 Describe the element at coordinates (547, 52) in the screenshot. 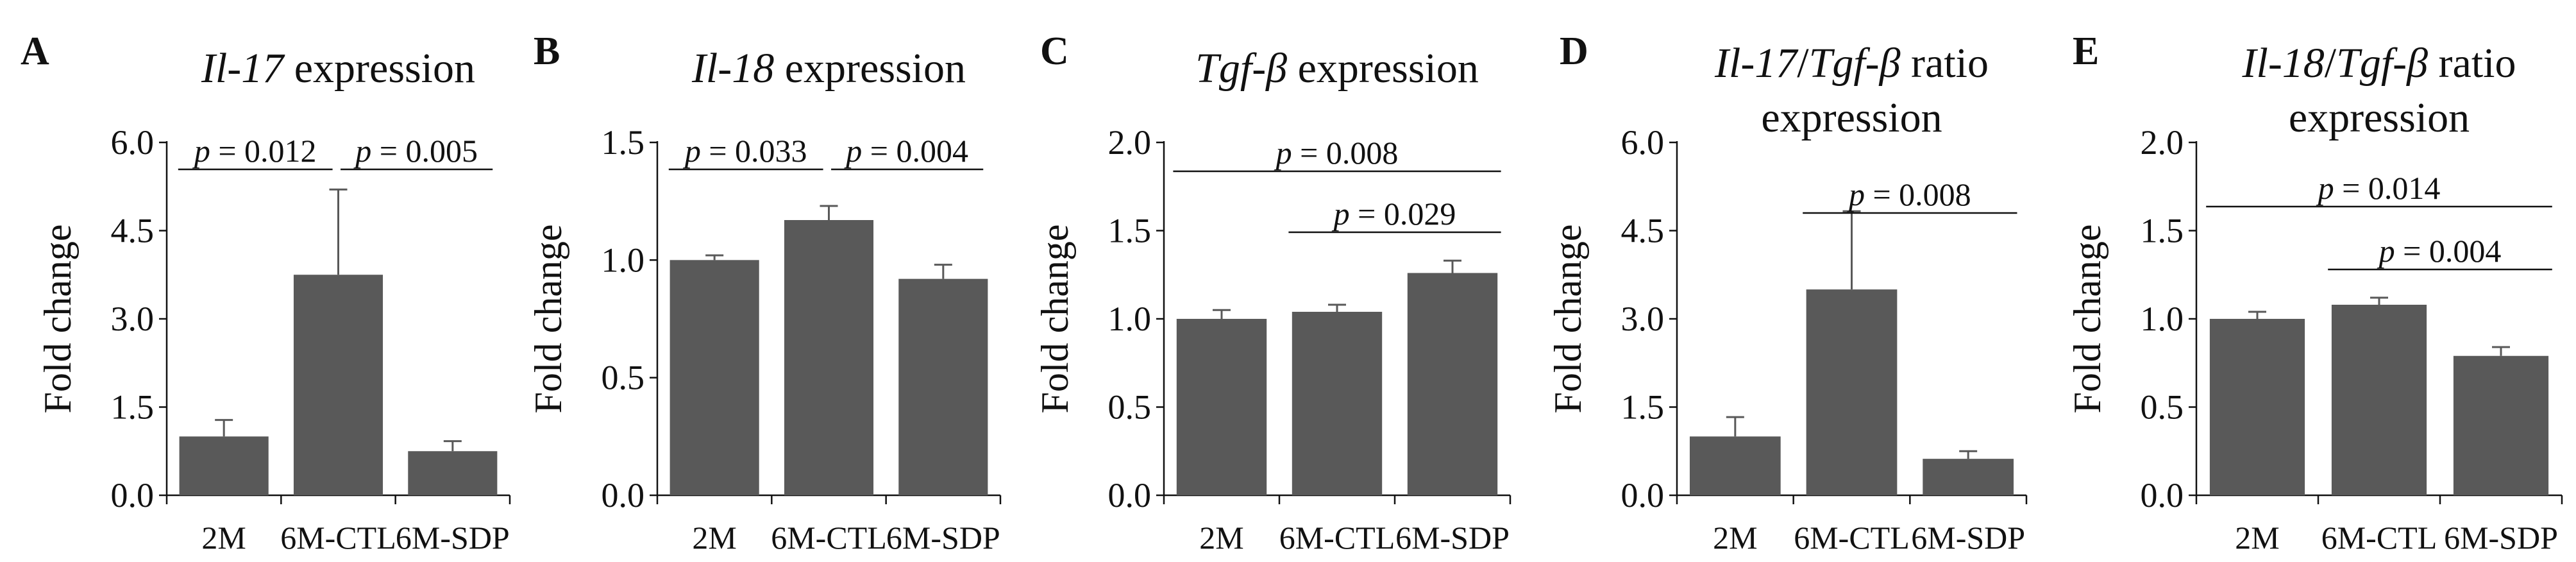

I see `panel-letter: B` at that location.